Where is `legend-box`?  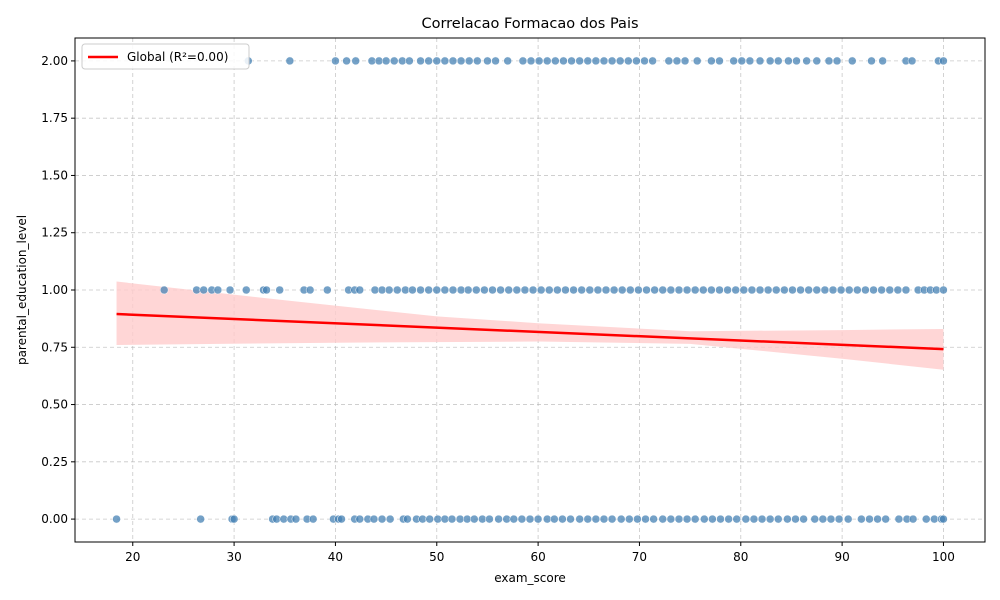
legend-box is located at coordinates (165, 56).